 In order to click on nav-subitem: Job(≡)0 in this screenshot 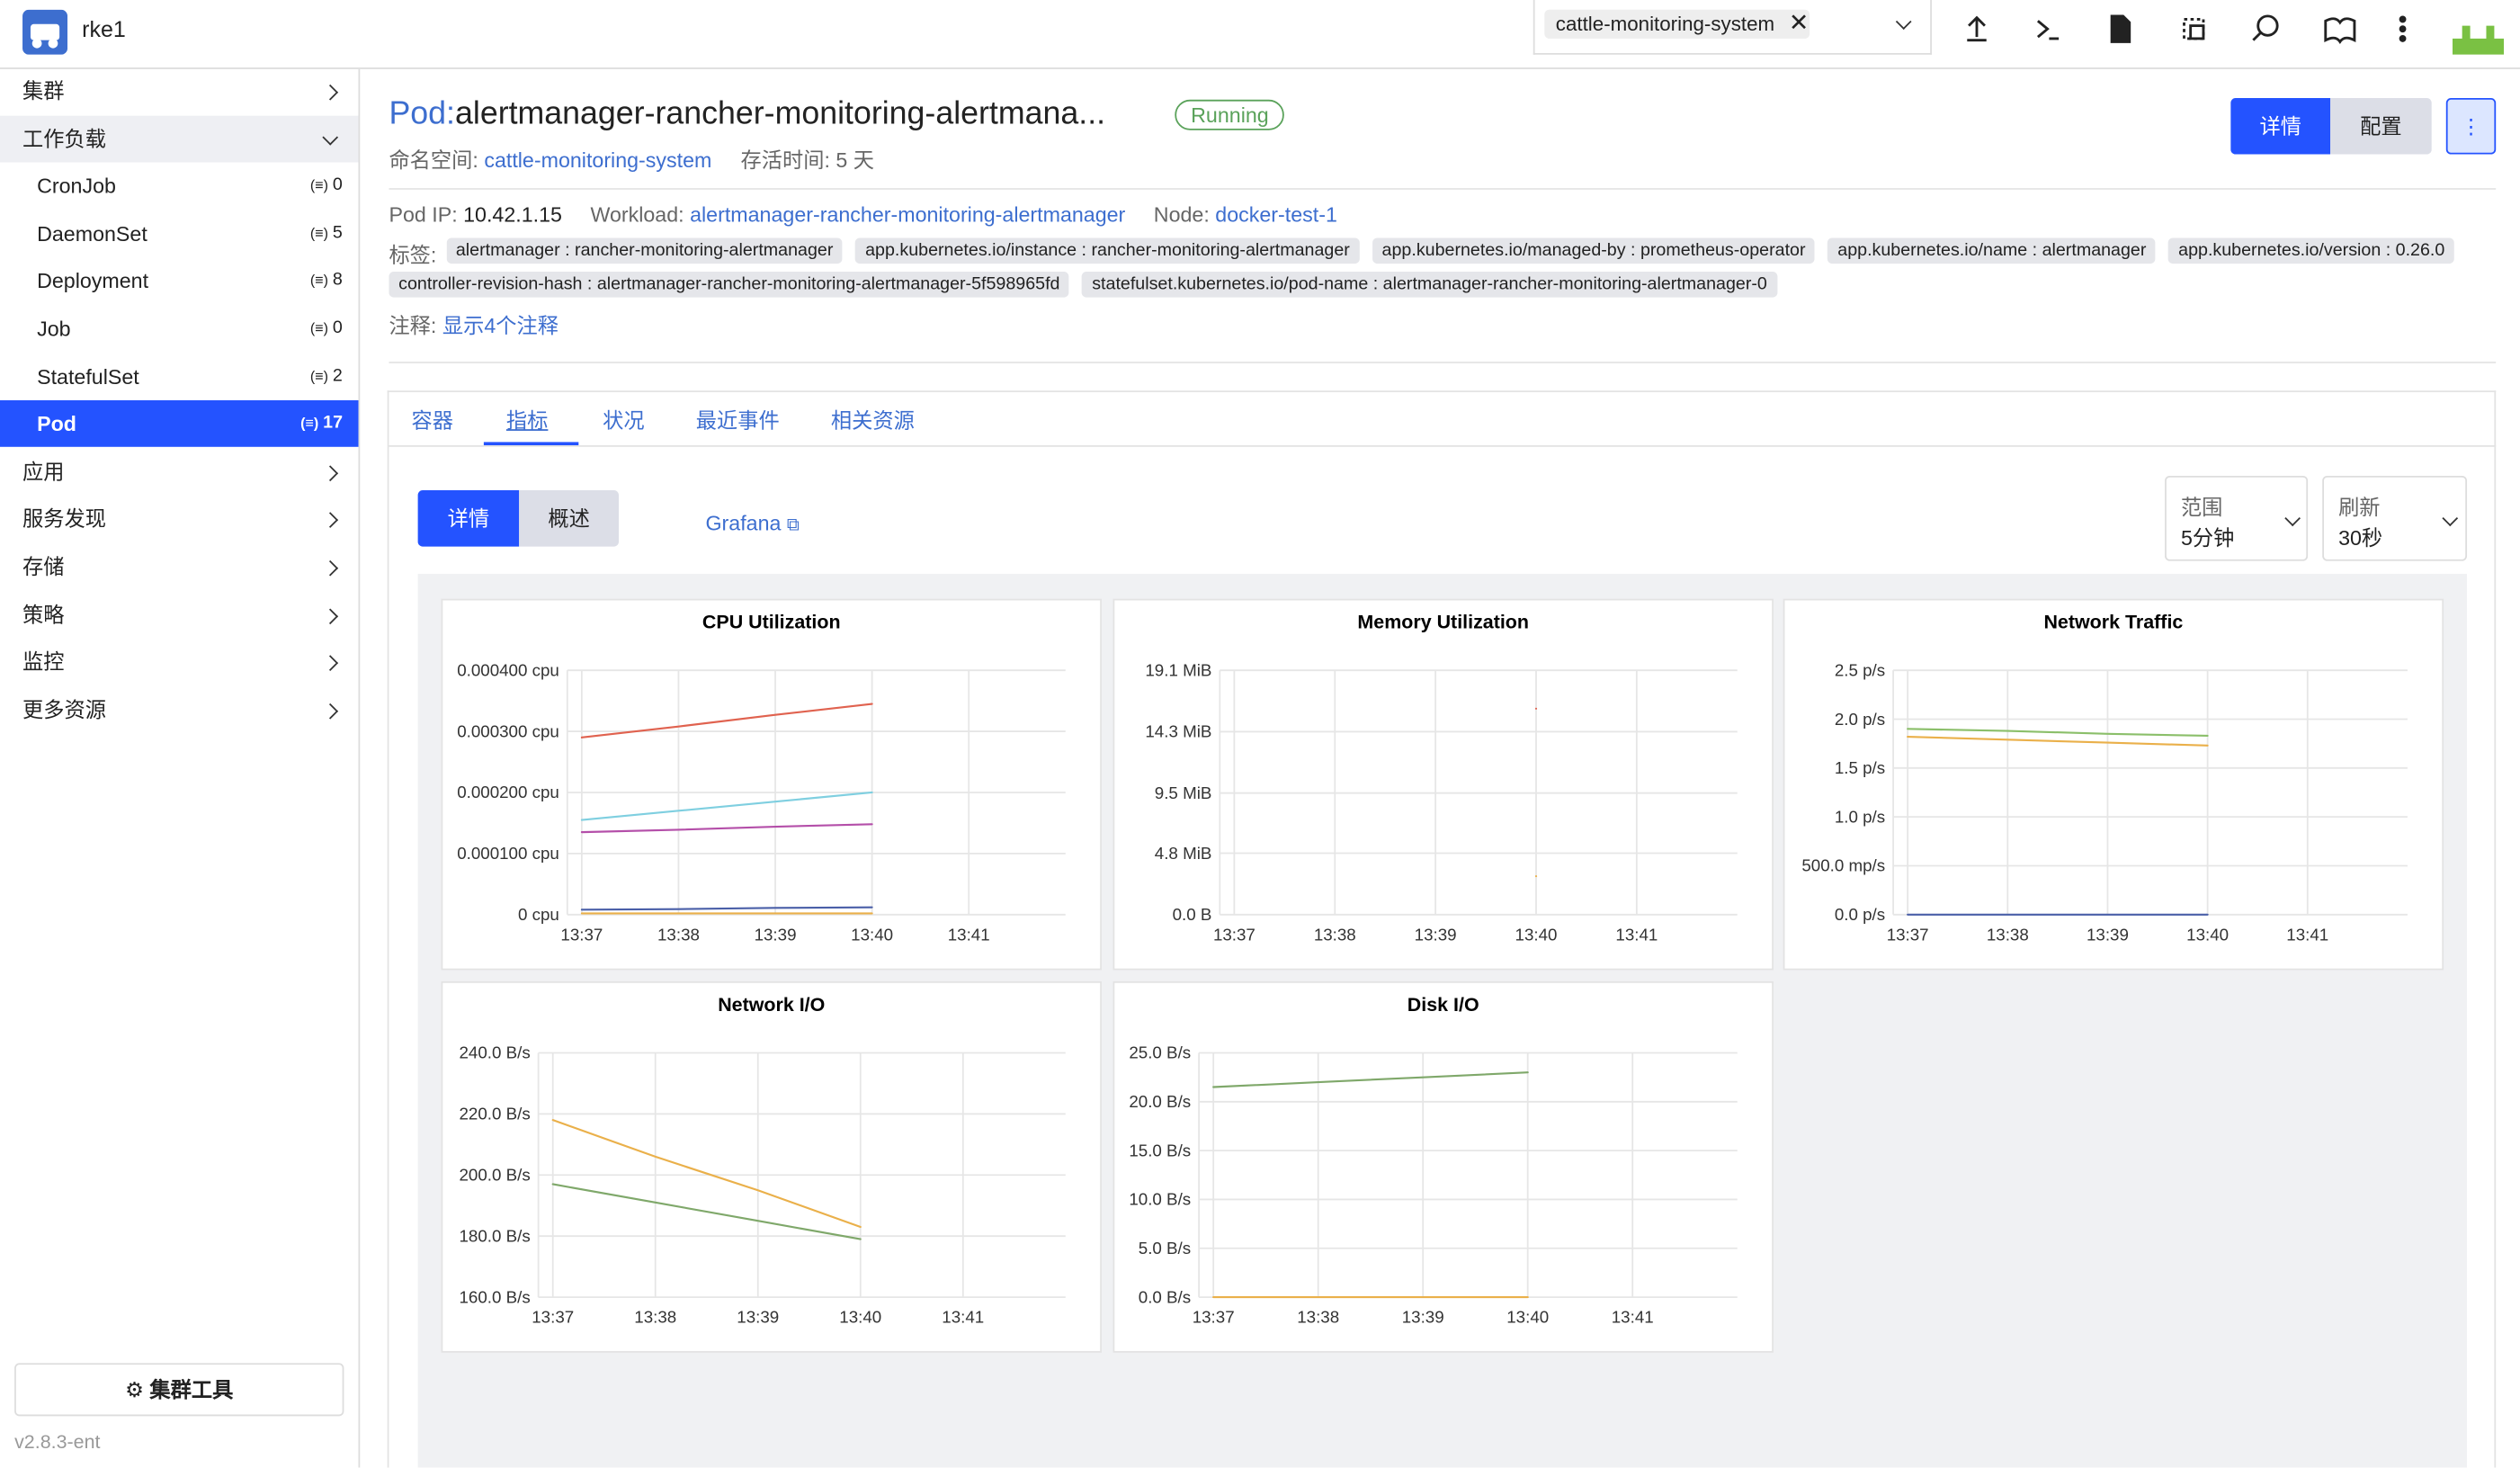, I will do `click(179, 329)`.